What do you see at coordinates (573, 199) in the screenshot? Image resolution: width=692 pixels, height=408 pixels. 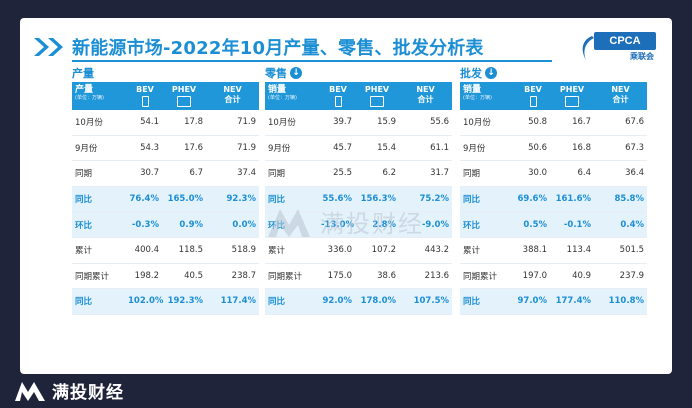 I see `phev-value: 161.6%` at bounding box center [573, 199].